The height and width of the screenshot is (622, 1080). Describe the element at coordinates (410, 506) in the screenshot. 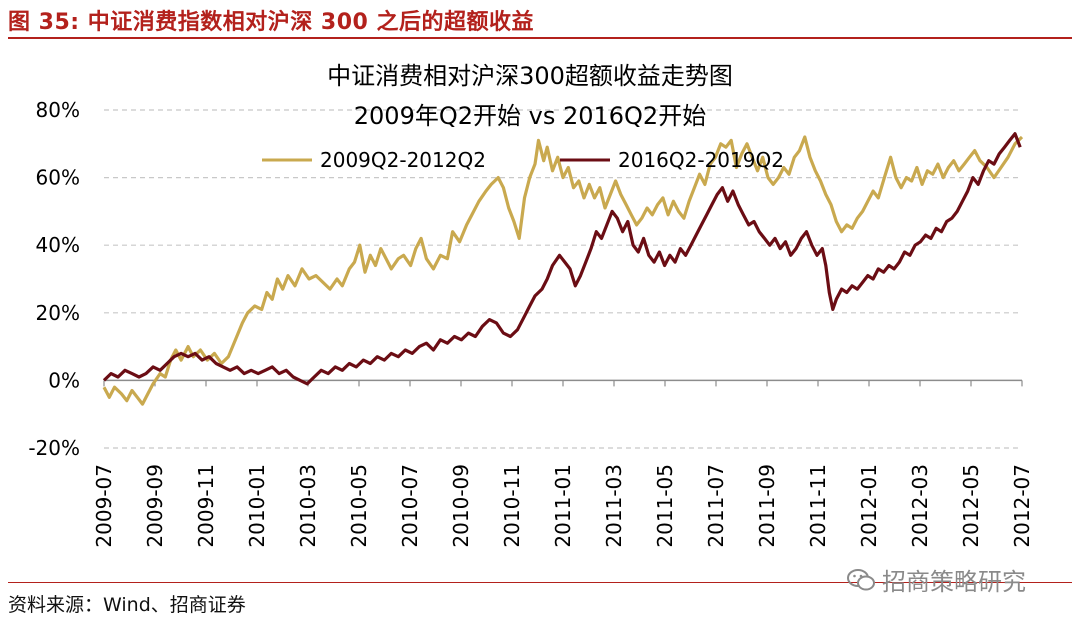

I see `x-tick-label: 2010-07` at that location.